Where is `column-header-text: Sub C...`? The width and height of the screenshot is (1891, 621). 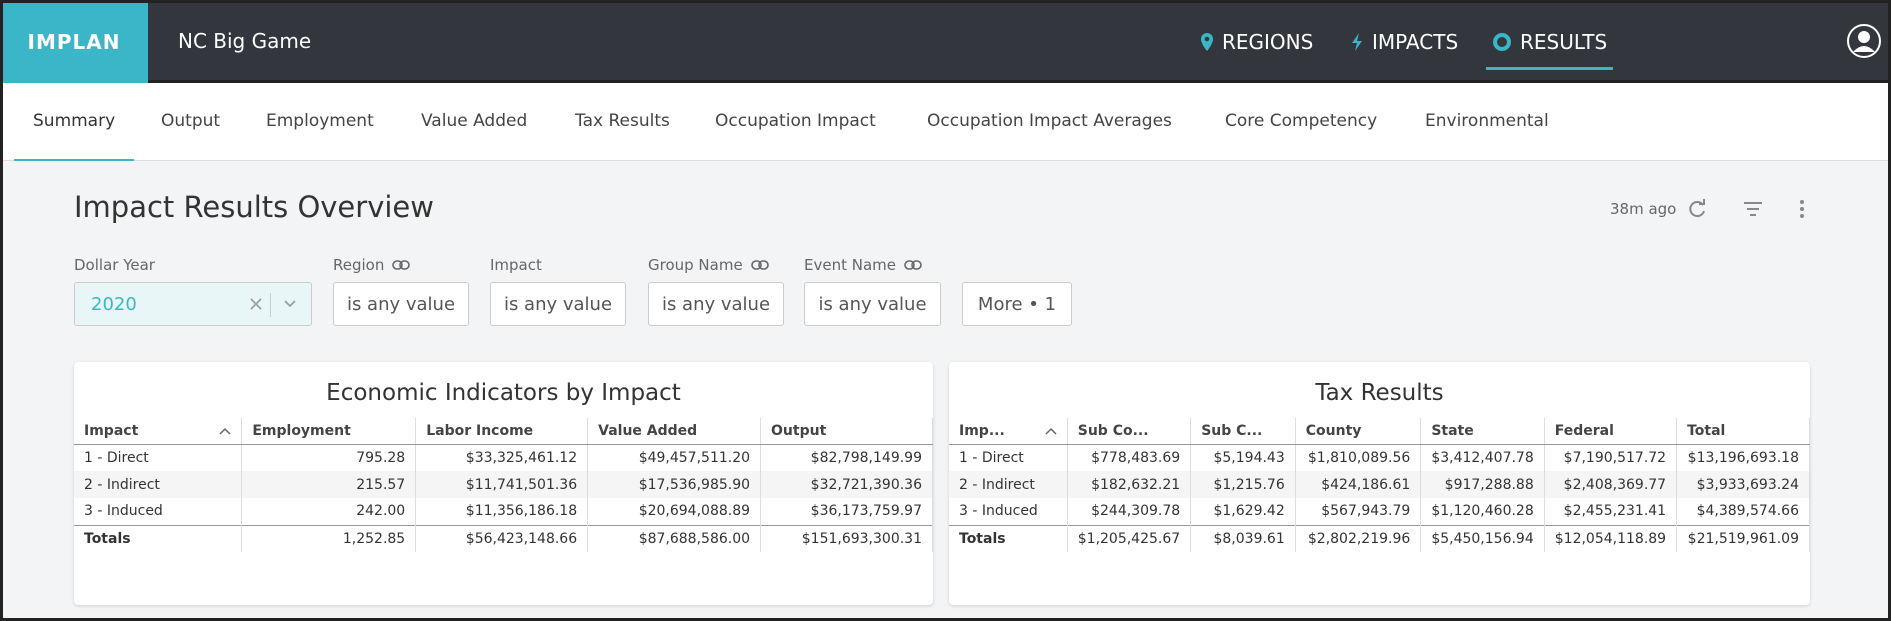 column-header-text: Sub C... is located at coordinates (1232, 430).